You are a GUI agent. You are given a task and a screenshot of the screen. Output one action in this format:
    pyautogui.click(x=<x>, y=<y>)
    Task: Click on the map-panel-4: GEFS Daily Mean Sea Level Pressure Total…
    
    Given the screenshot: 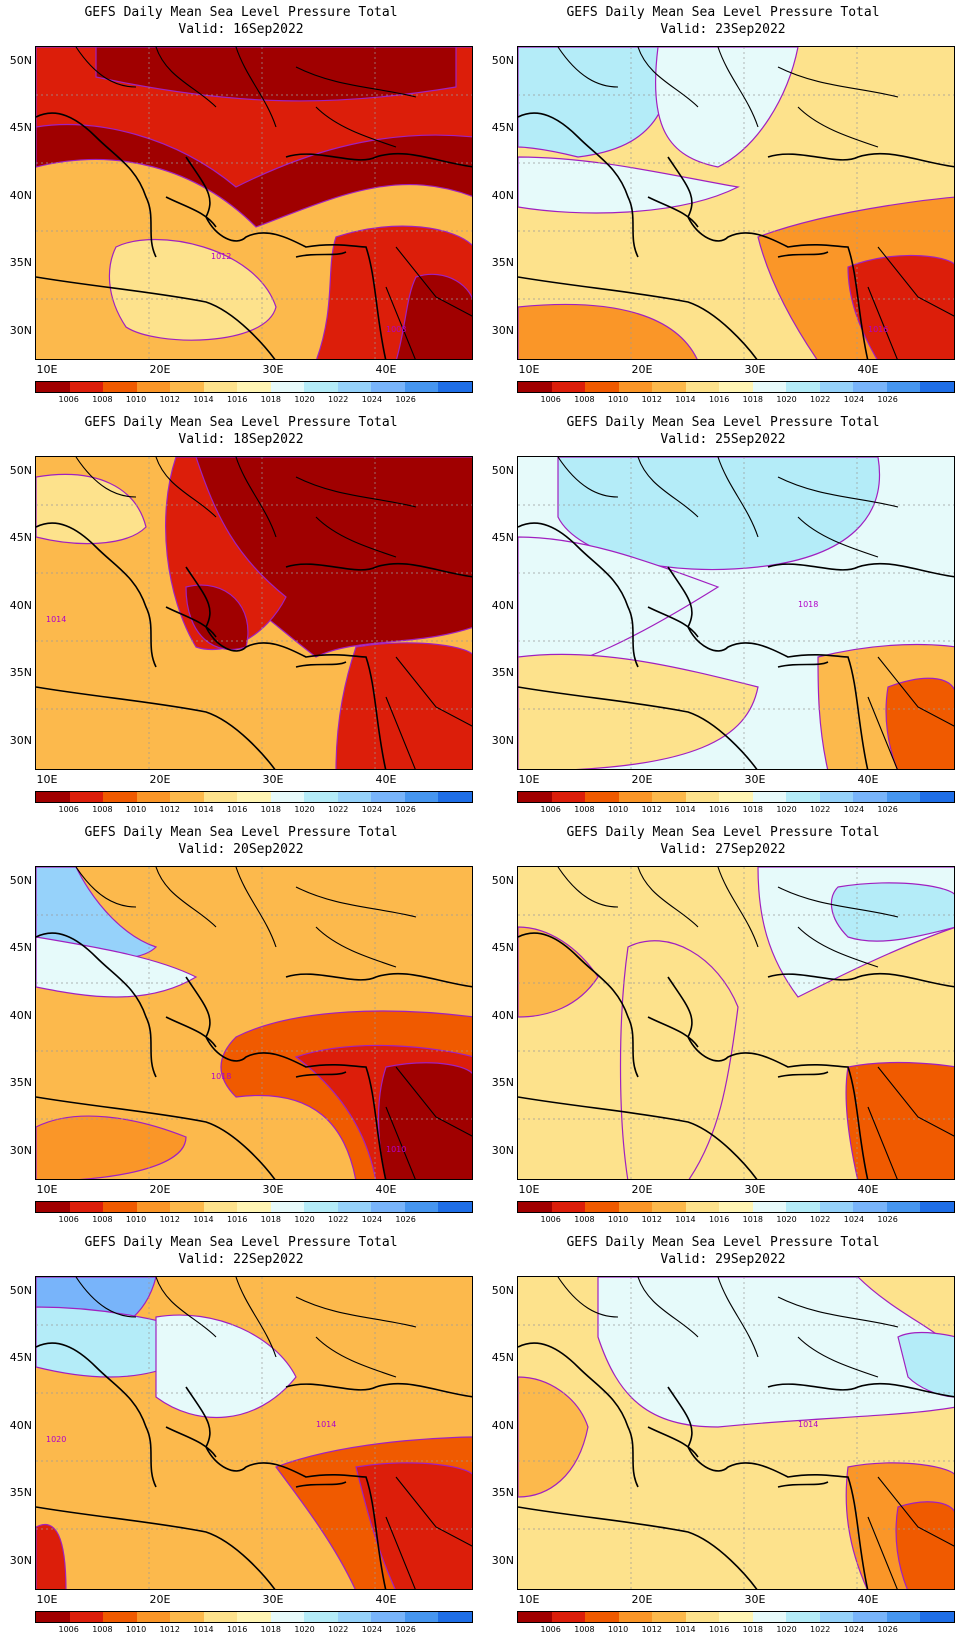 What is the action you would take?
    pyautogui.click(x=723, y=615)
    